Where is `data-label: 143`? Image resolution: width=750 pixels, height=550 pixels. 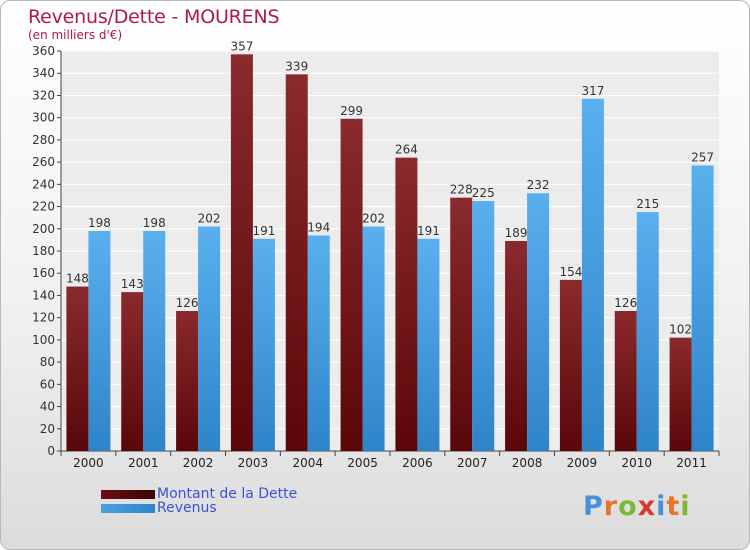
data-label: 143 is located at coordinates (132, 284).